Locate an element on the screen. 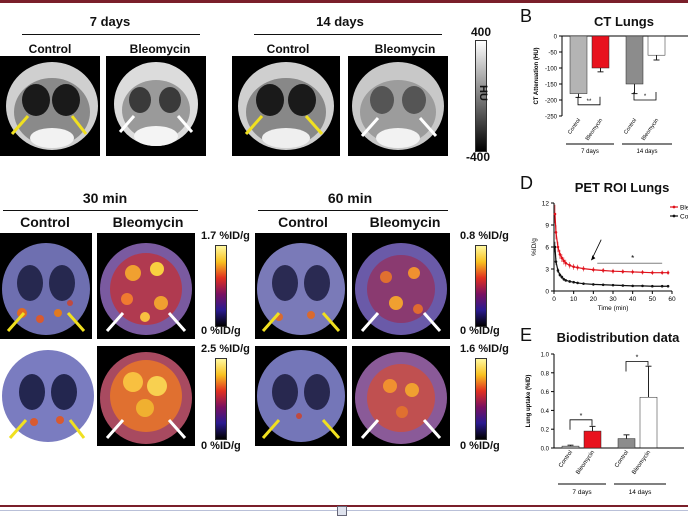 This screenshot has height=516, width=688. pet-colorbar-1-max: 1.7 %ID/g is located at coordinates (225, 236).